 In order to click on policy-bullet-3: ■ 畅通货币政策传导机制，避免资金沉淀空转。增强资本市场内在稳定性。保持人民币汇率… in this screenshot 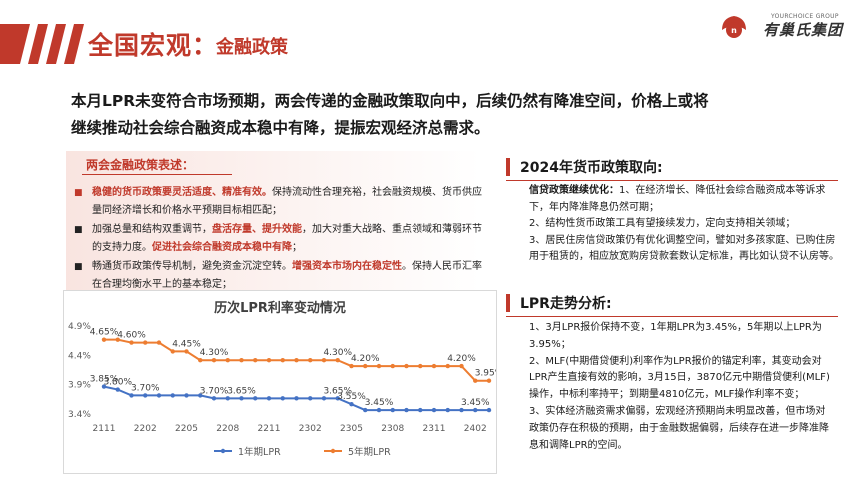, I will do `click(279, 276)`.